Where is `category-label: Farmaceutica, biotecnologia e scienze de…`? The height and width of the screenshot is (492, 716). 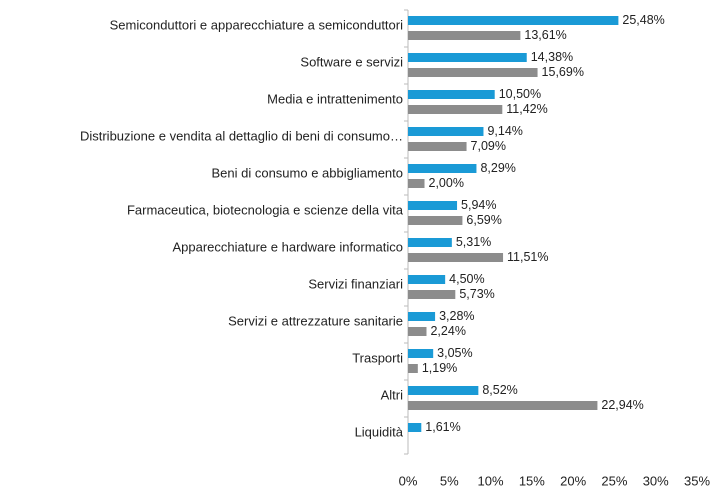
category-label: Farmaceutica, biotecnologia e scienze de… is located at coordinates (265, 209).